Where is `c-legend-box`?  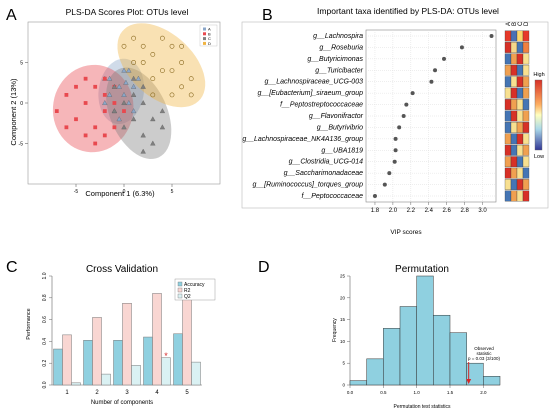
c-legend-box is located at coordinates (195, 289).